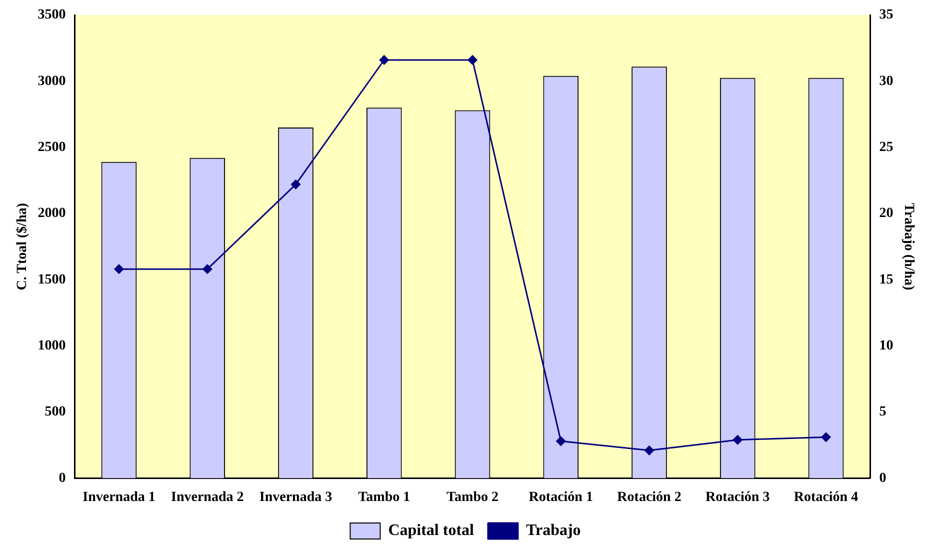 Image resolution: width=931 pixels, height=549 pixels. I want to click on x-tick-label: Invernada 2, so click(207, 498).